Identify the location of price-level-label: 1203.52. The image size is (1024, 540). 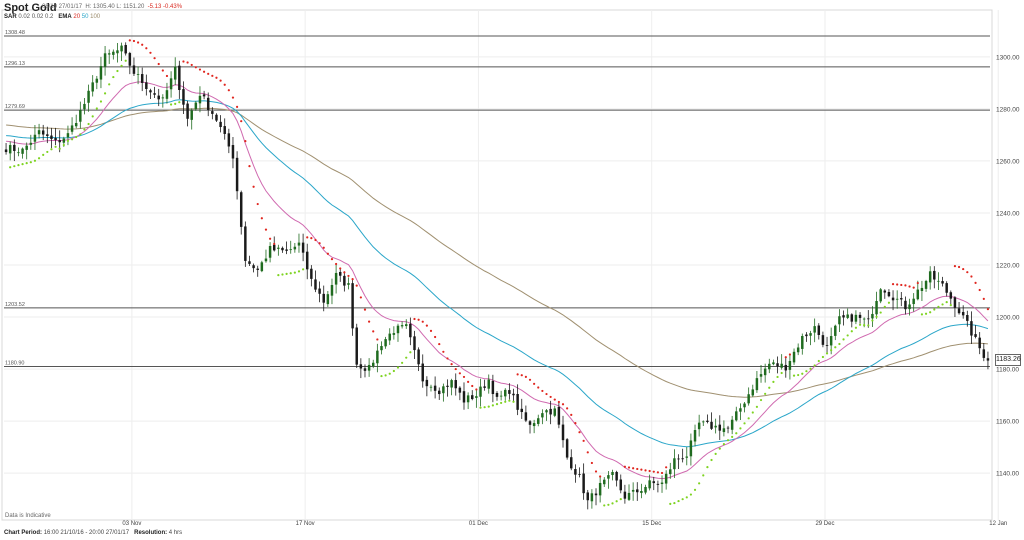
(15, 305).